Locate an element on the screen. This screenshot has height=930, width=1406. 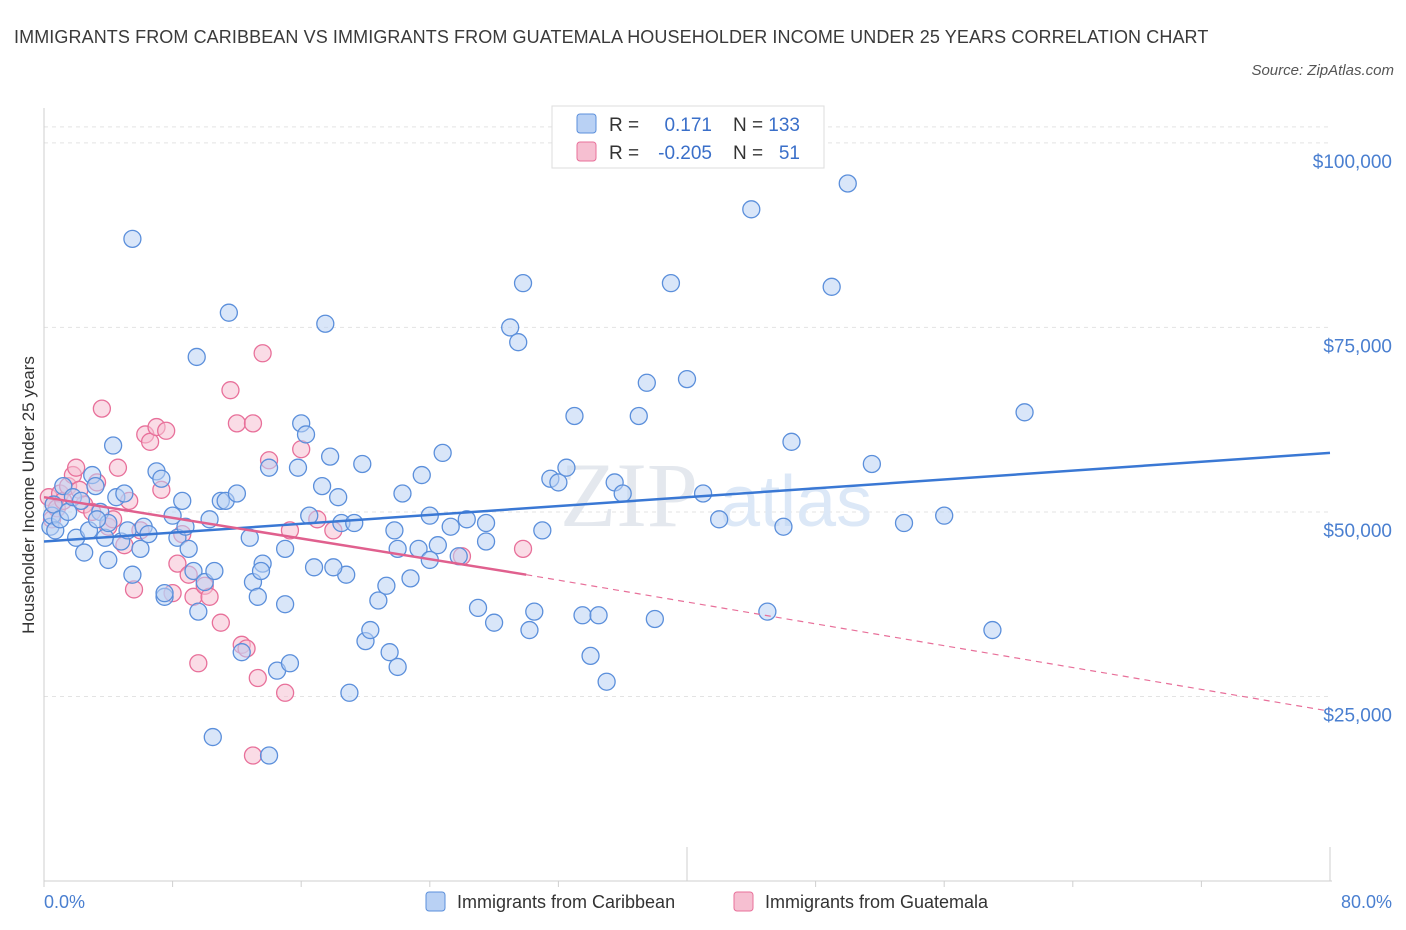
bottom-legend-swatch-guatemala is located at coordinates (743, 901).